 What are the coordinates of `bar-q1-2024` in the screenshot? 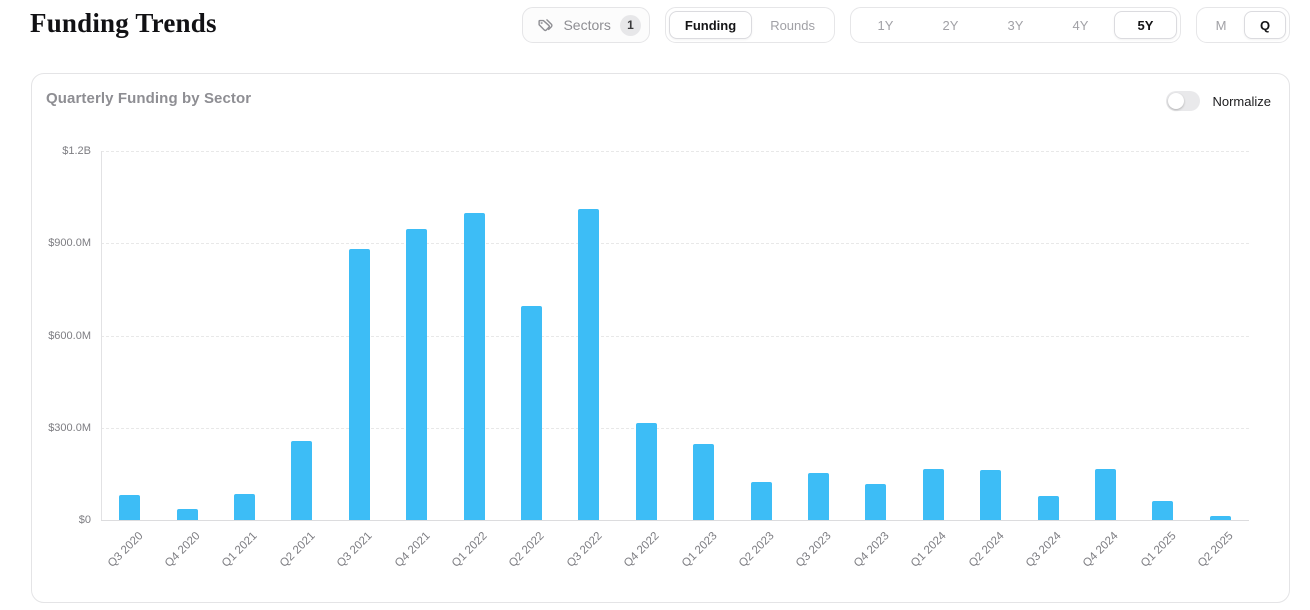 It's located at (933, 494).